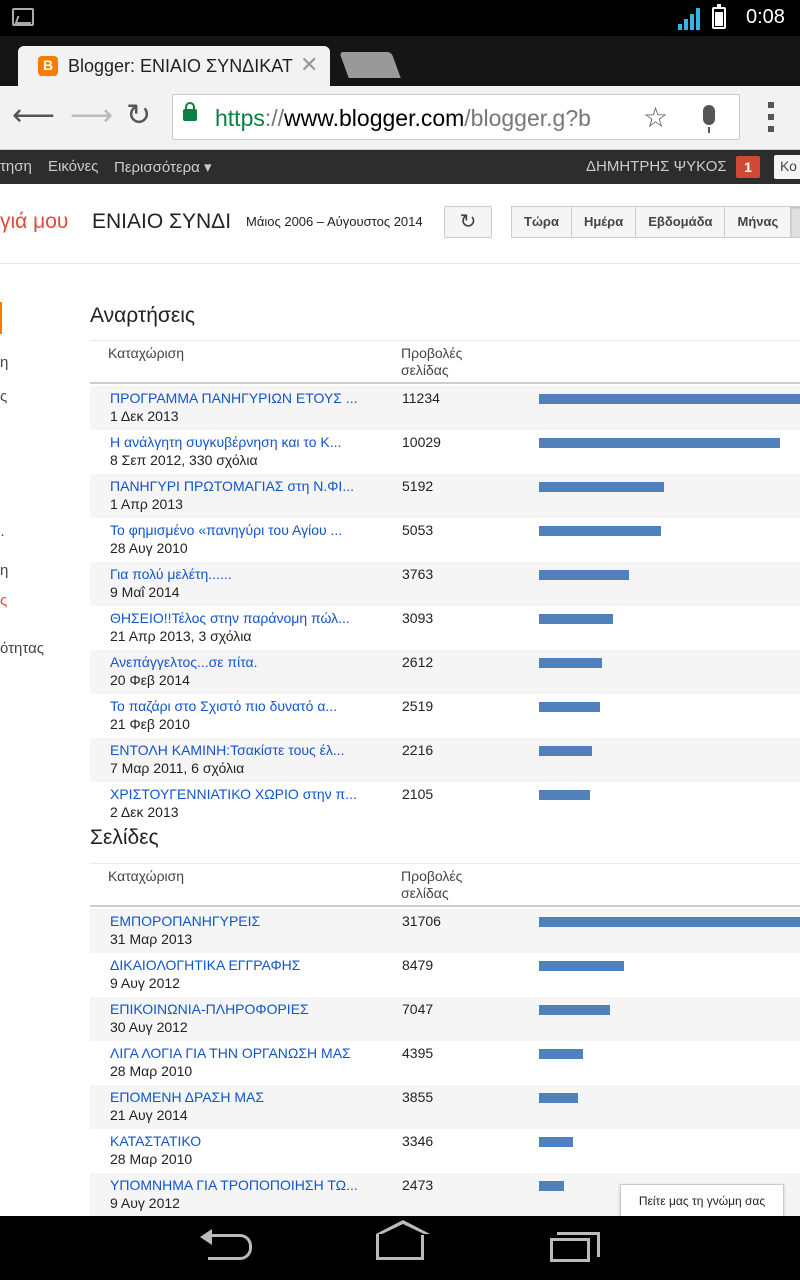  What do you see at coordinates (150, 724) in the screenshot?
I see `posts-entry-meta: 21 Φεβ 2010` at bounding box center [150, 724].